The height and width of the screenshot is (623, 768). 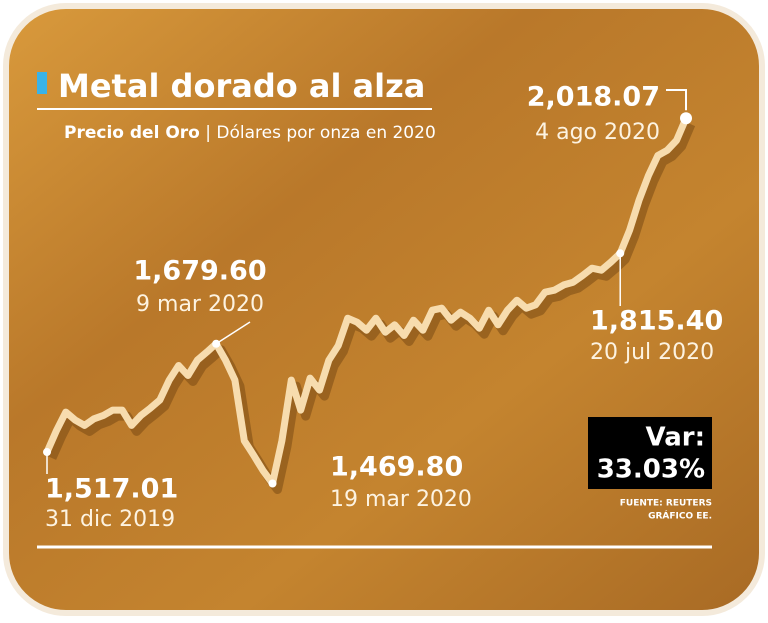 What do you see at coordinates (593, 97) in the screenshot?
I see `annotation-value: 2,018.07` at bounding box center [593, 97].